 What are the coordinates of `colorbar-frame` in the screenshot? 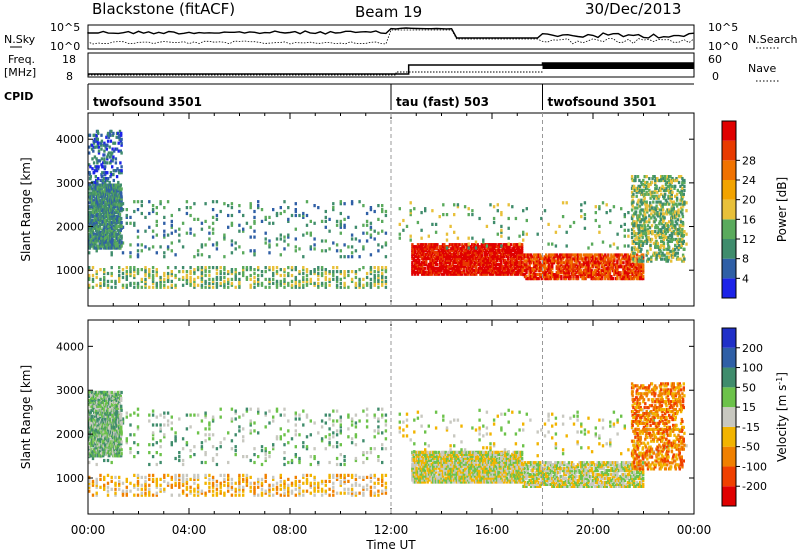 It's located at (729, 209).